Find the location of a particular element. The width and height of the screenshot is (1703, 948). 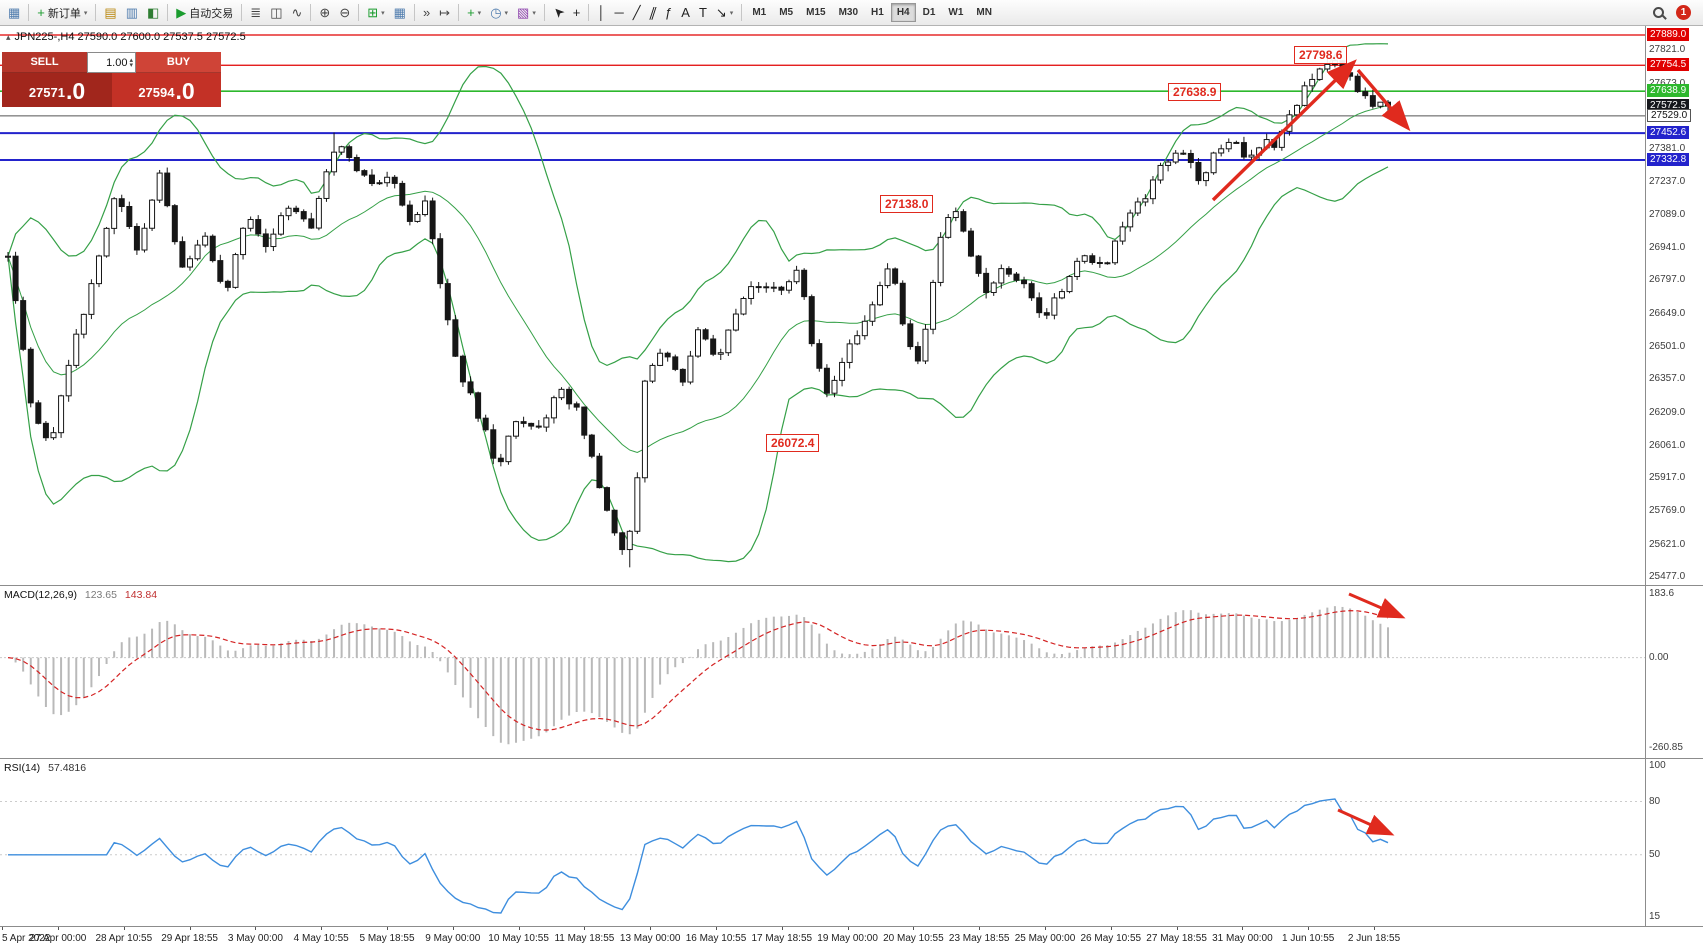

notification-badge: 1 is located at coordinates (1683, 12).